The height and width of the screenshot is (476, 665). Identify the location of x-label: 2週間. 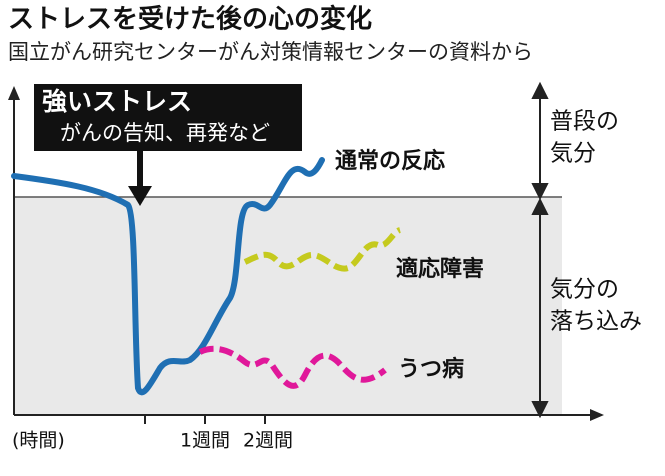
(268, 441).